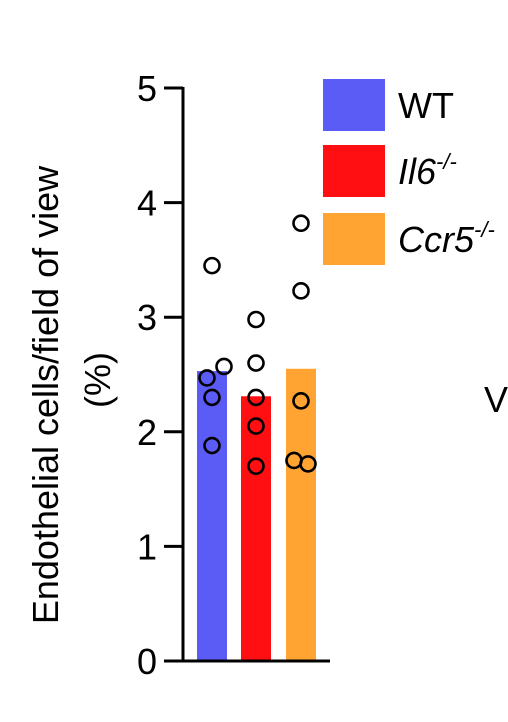 This screenshot has height=722, width=508. Describe the element at coordinates (427, 170) in the screenshot. I see `legend-label-il6: Il6-/-` at that location.